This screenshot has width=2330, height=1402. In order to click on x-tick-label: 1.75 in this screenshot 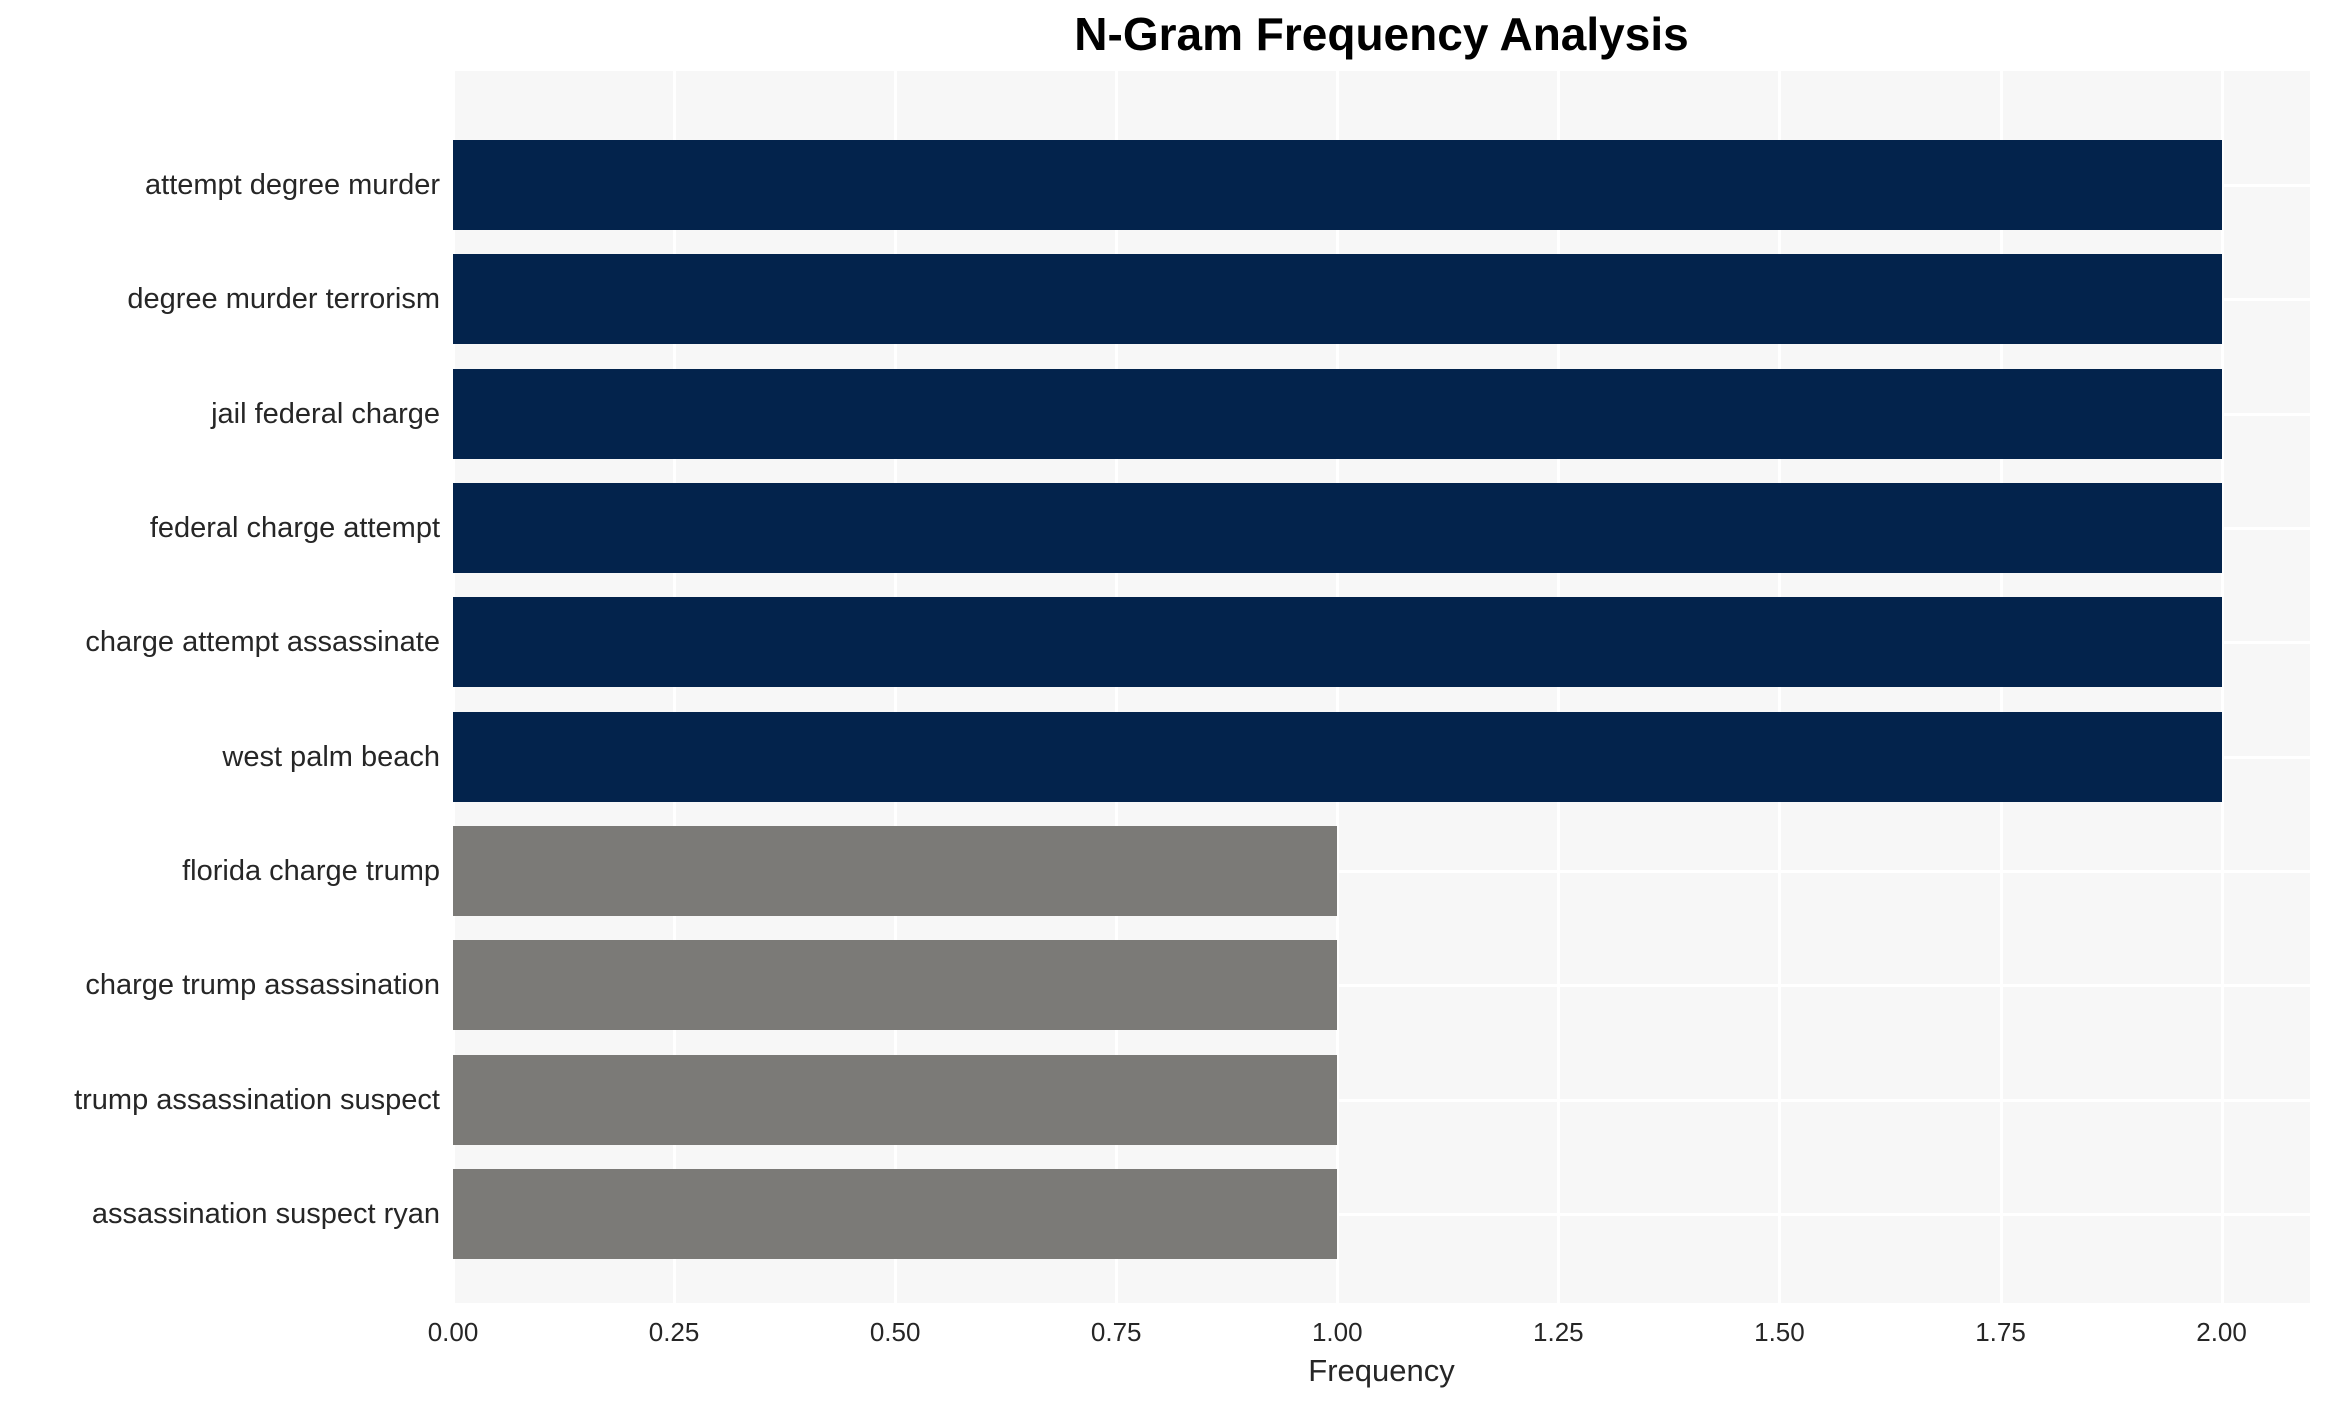, I will do `click(2000, 1332)`.